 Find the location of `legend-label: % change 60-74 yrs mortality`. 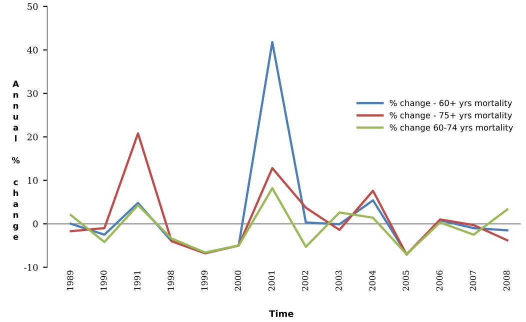

legend-label: % change 60-74 yrs mortality is located at coordinates (451, 128).